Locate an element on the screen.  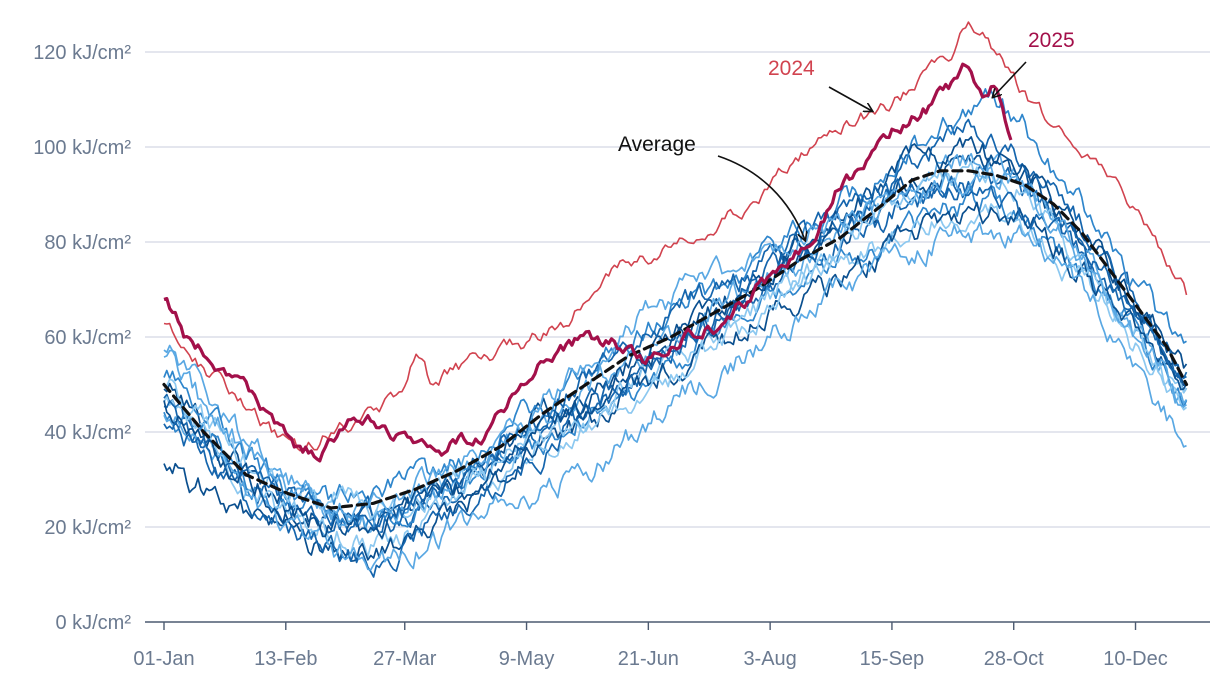
y-tick-label: 80 kJ/cm² is located at coordinates (87, 243).